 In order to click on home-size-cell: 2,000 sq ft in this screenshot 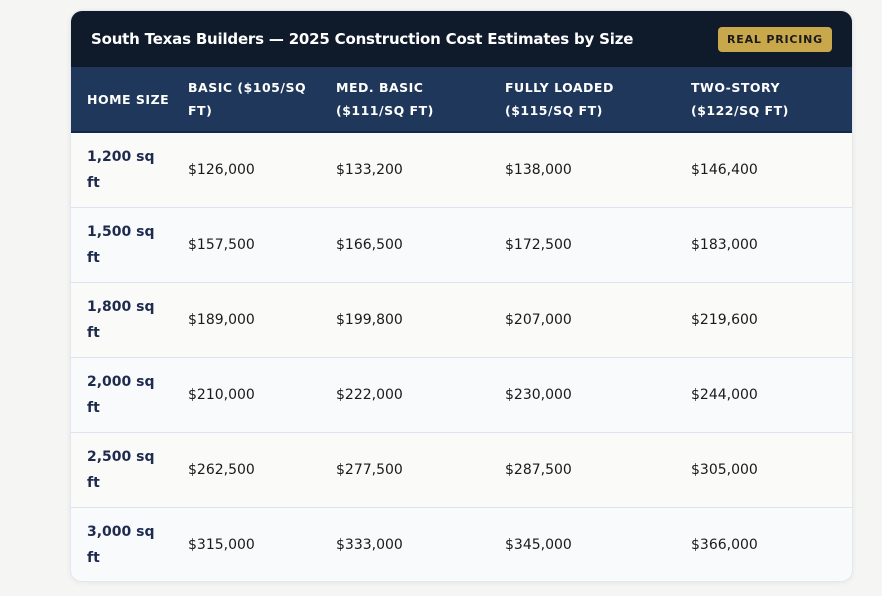, I will do `click(121, 394)`.